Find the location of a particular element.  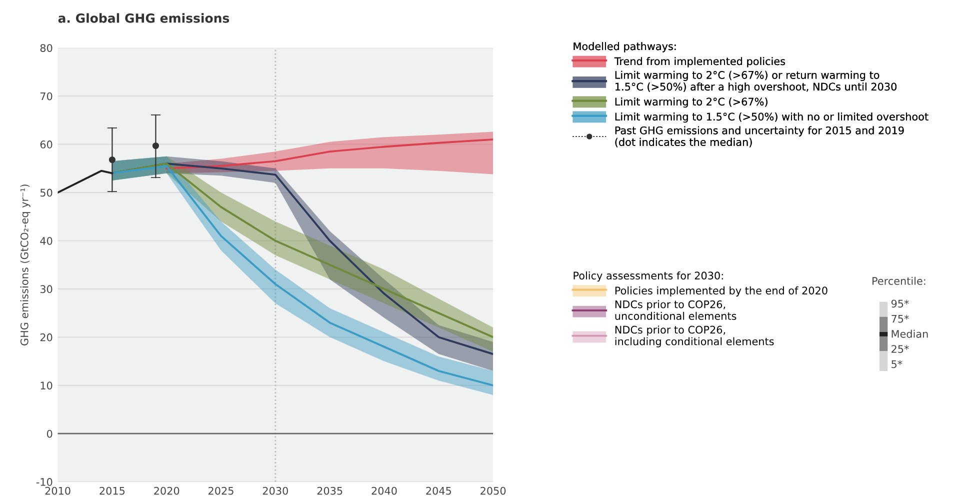

x-tick-label: 2050 is located at coordinates (493, 490).